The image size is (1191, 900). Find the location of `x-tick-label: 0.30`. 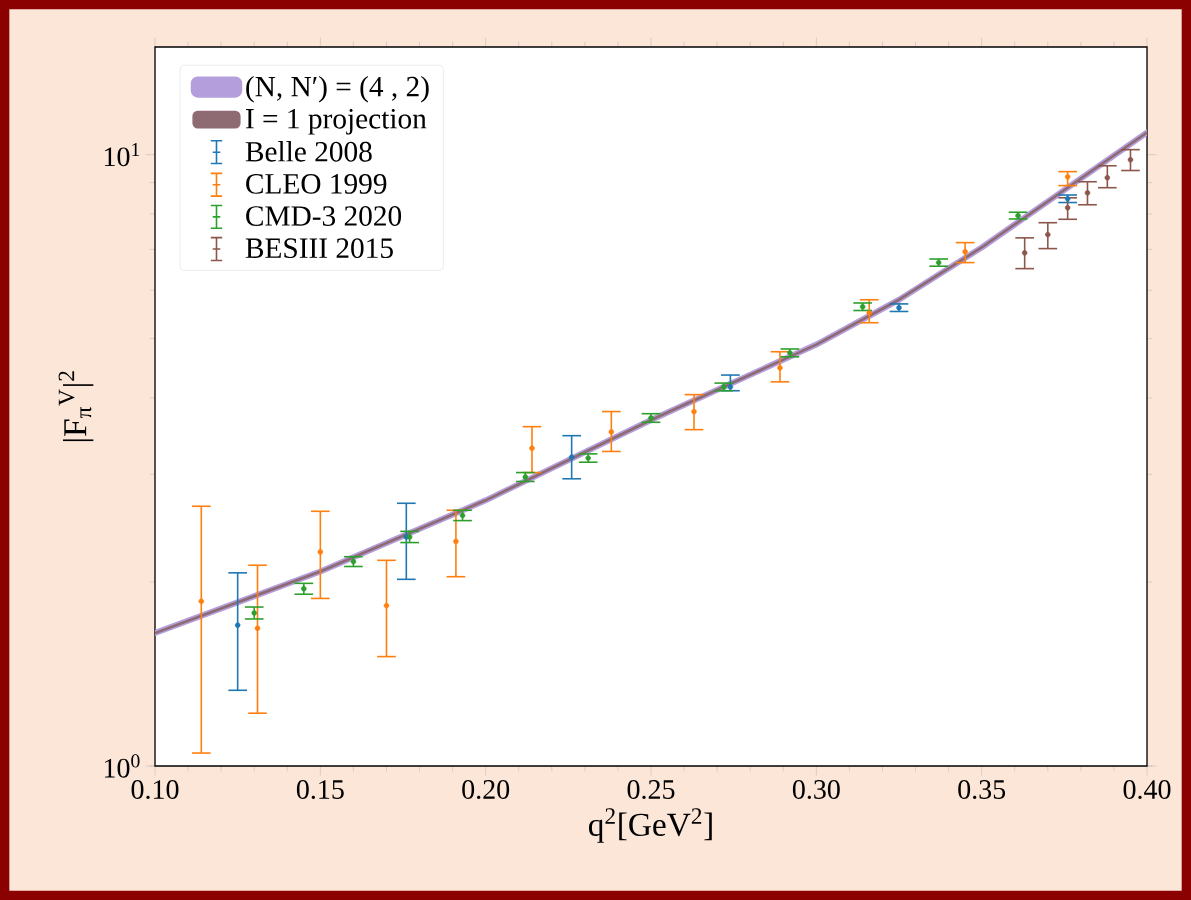

x-tick-label: 0.30 is located at coordinates (816, 790).